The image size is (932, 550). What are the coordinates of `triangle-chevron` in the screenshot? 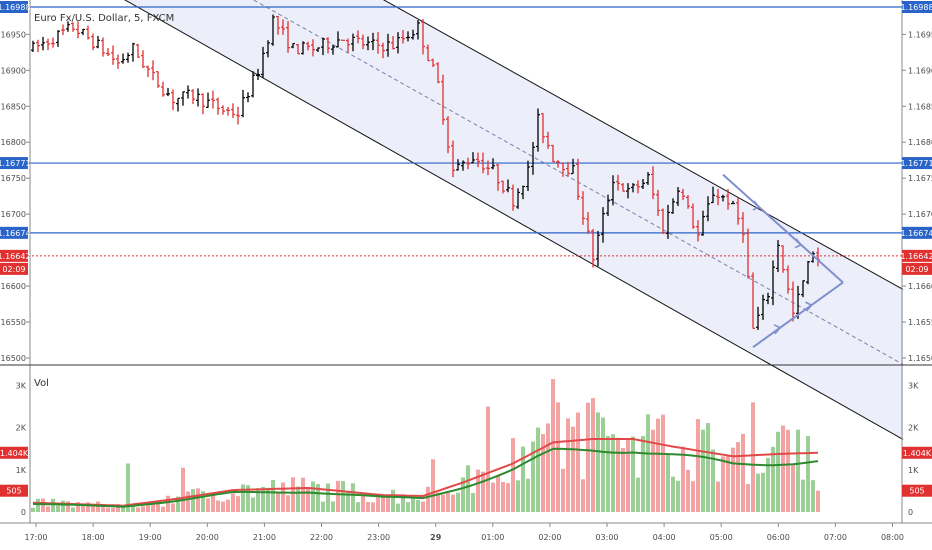 It's located at (798, 243).